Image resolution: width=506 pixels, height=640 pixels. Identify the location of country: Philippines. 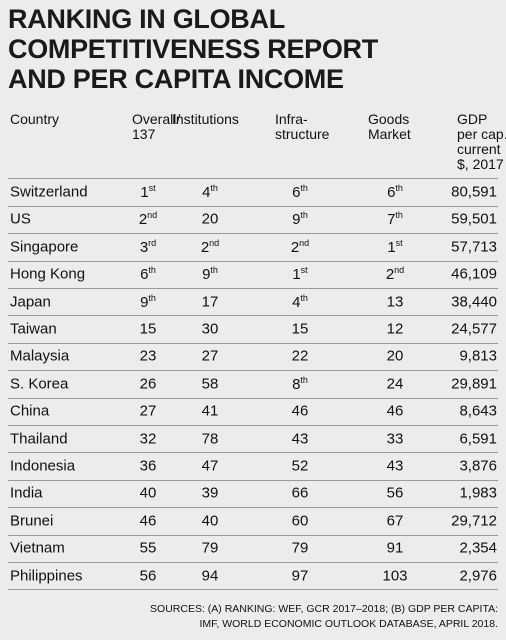
(46, 576).